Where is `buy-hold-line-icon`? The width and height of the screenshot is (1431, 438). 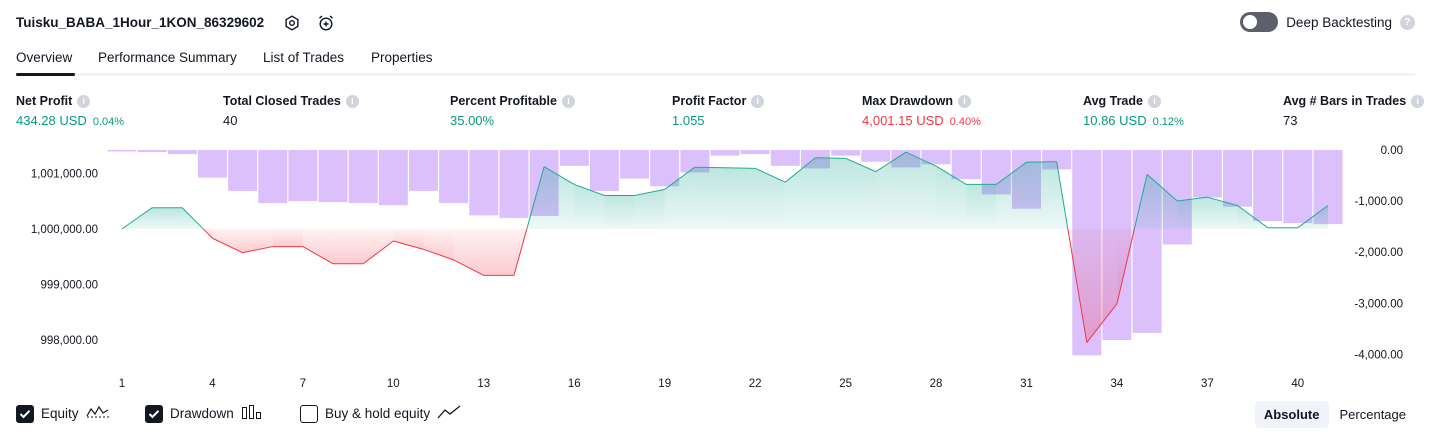 buy-hold-line-icon is located at coordinates (449, 413).